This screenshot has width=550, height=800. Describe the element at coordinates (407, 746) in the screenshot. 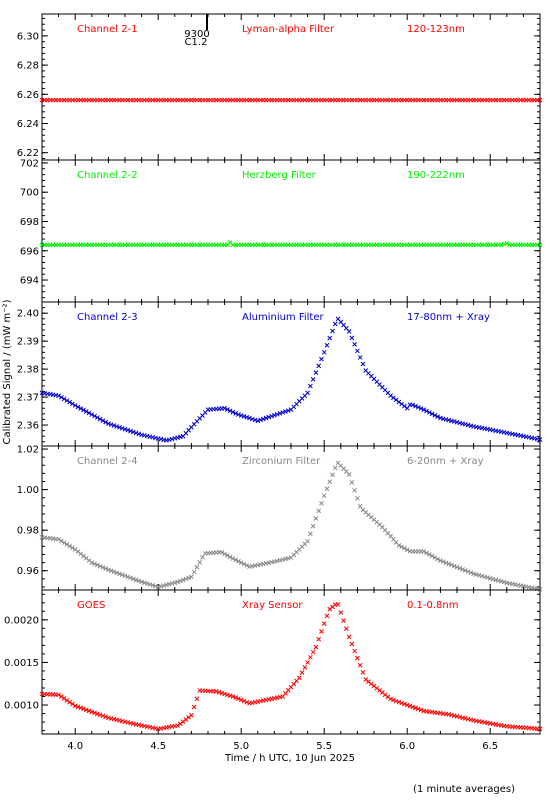

I see `x-tick-label: 6.0` at that location.